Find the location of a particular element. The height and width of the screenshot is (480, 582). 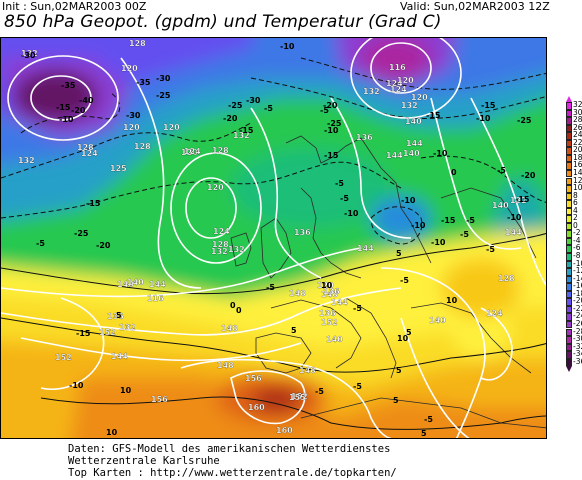

geopotential-label: 132 is located at coordinates (241, 135).